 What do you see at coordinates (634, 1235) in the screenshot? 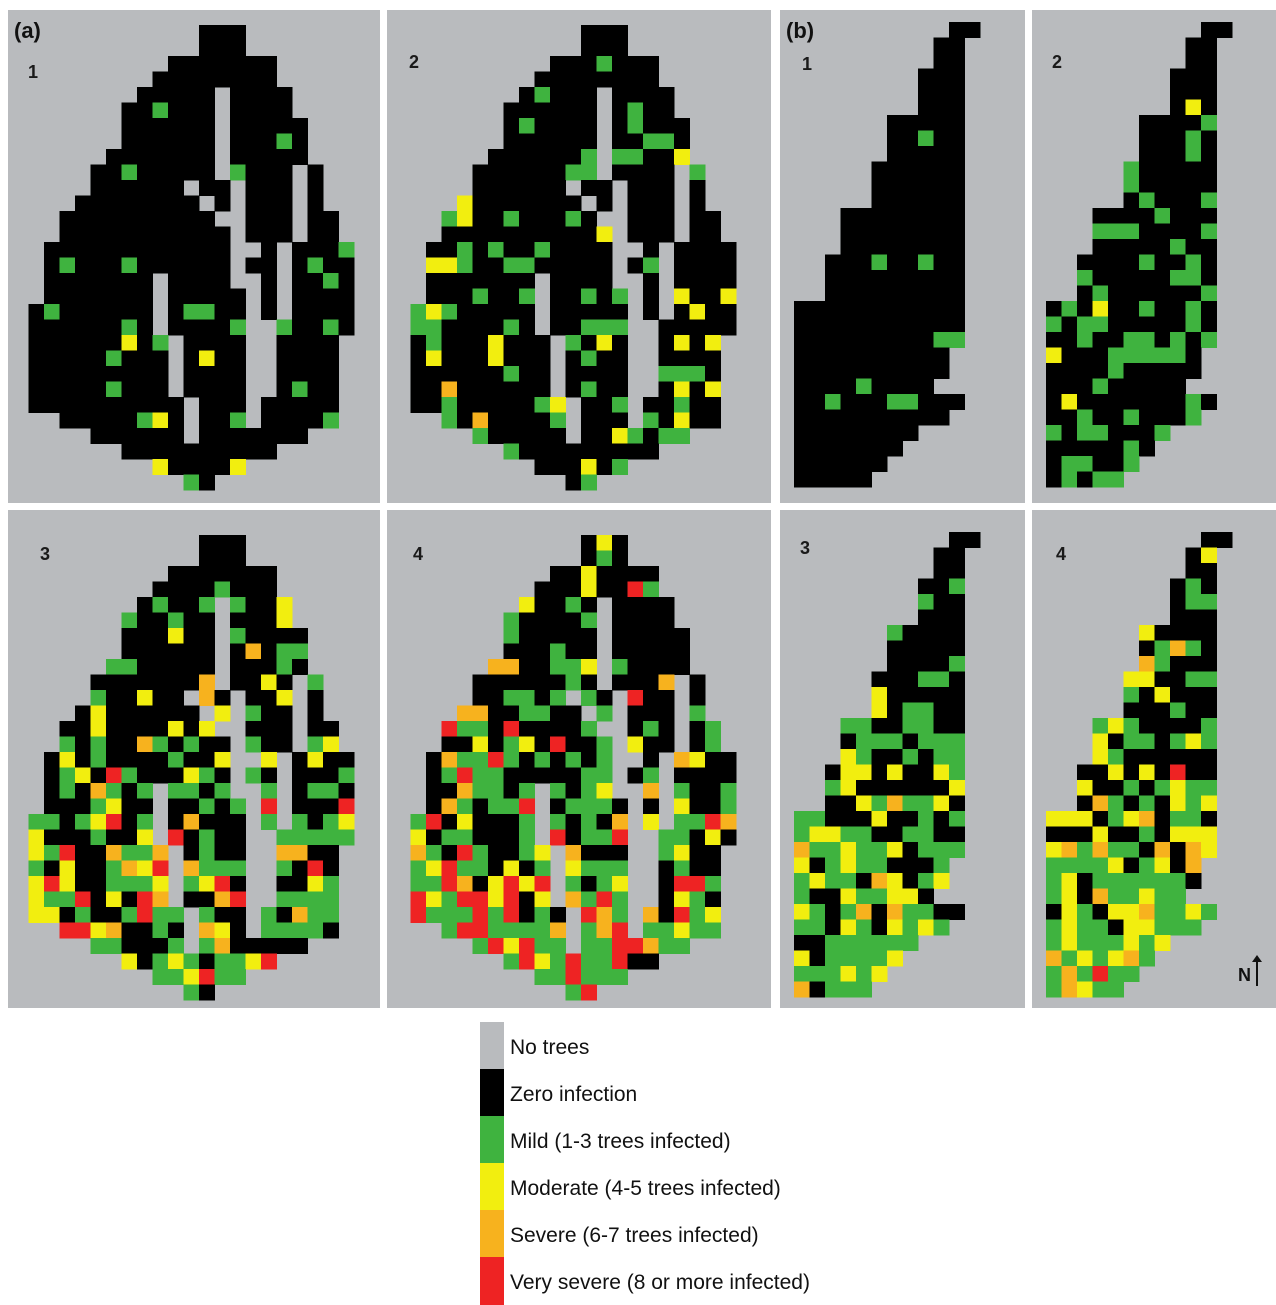
I see `legend-label: Severe (6-7 trees infected)` at bounding box center [634, 1235].